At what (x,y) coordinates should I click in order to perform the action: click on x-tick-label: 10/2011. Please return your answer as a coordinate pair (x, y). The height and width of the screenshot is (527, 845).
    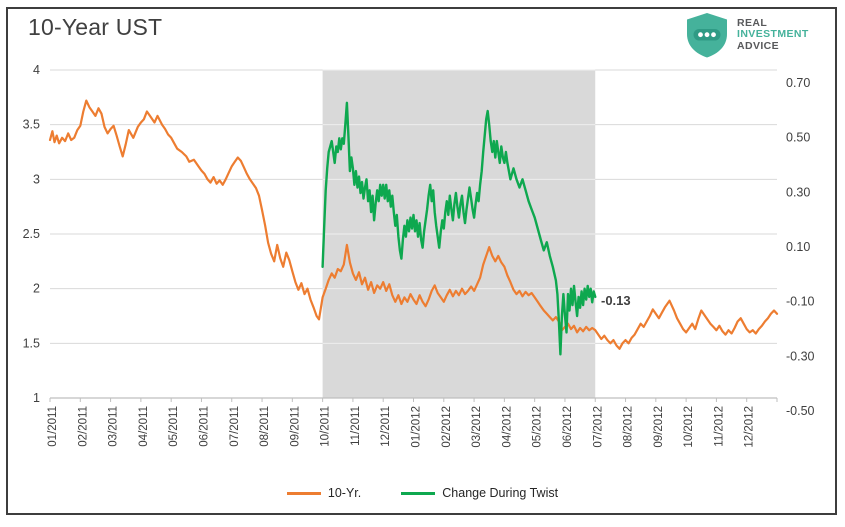
    Looking at the image, I should click on (326, 426).